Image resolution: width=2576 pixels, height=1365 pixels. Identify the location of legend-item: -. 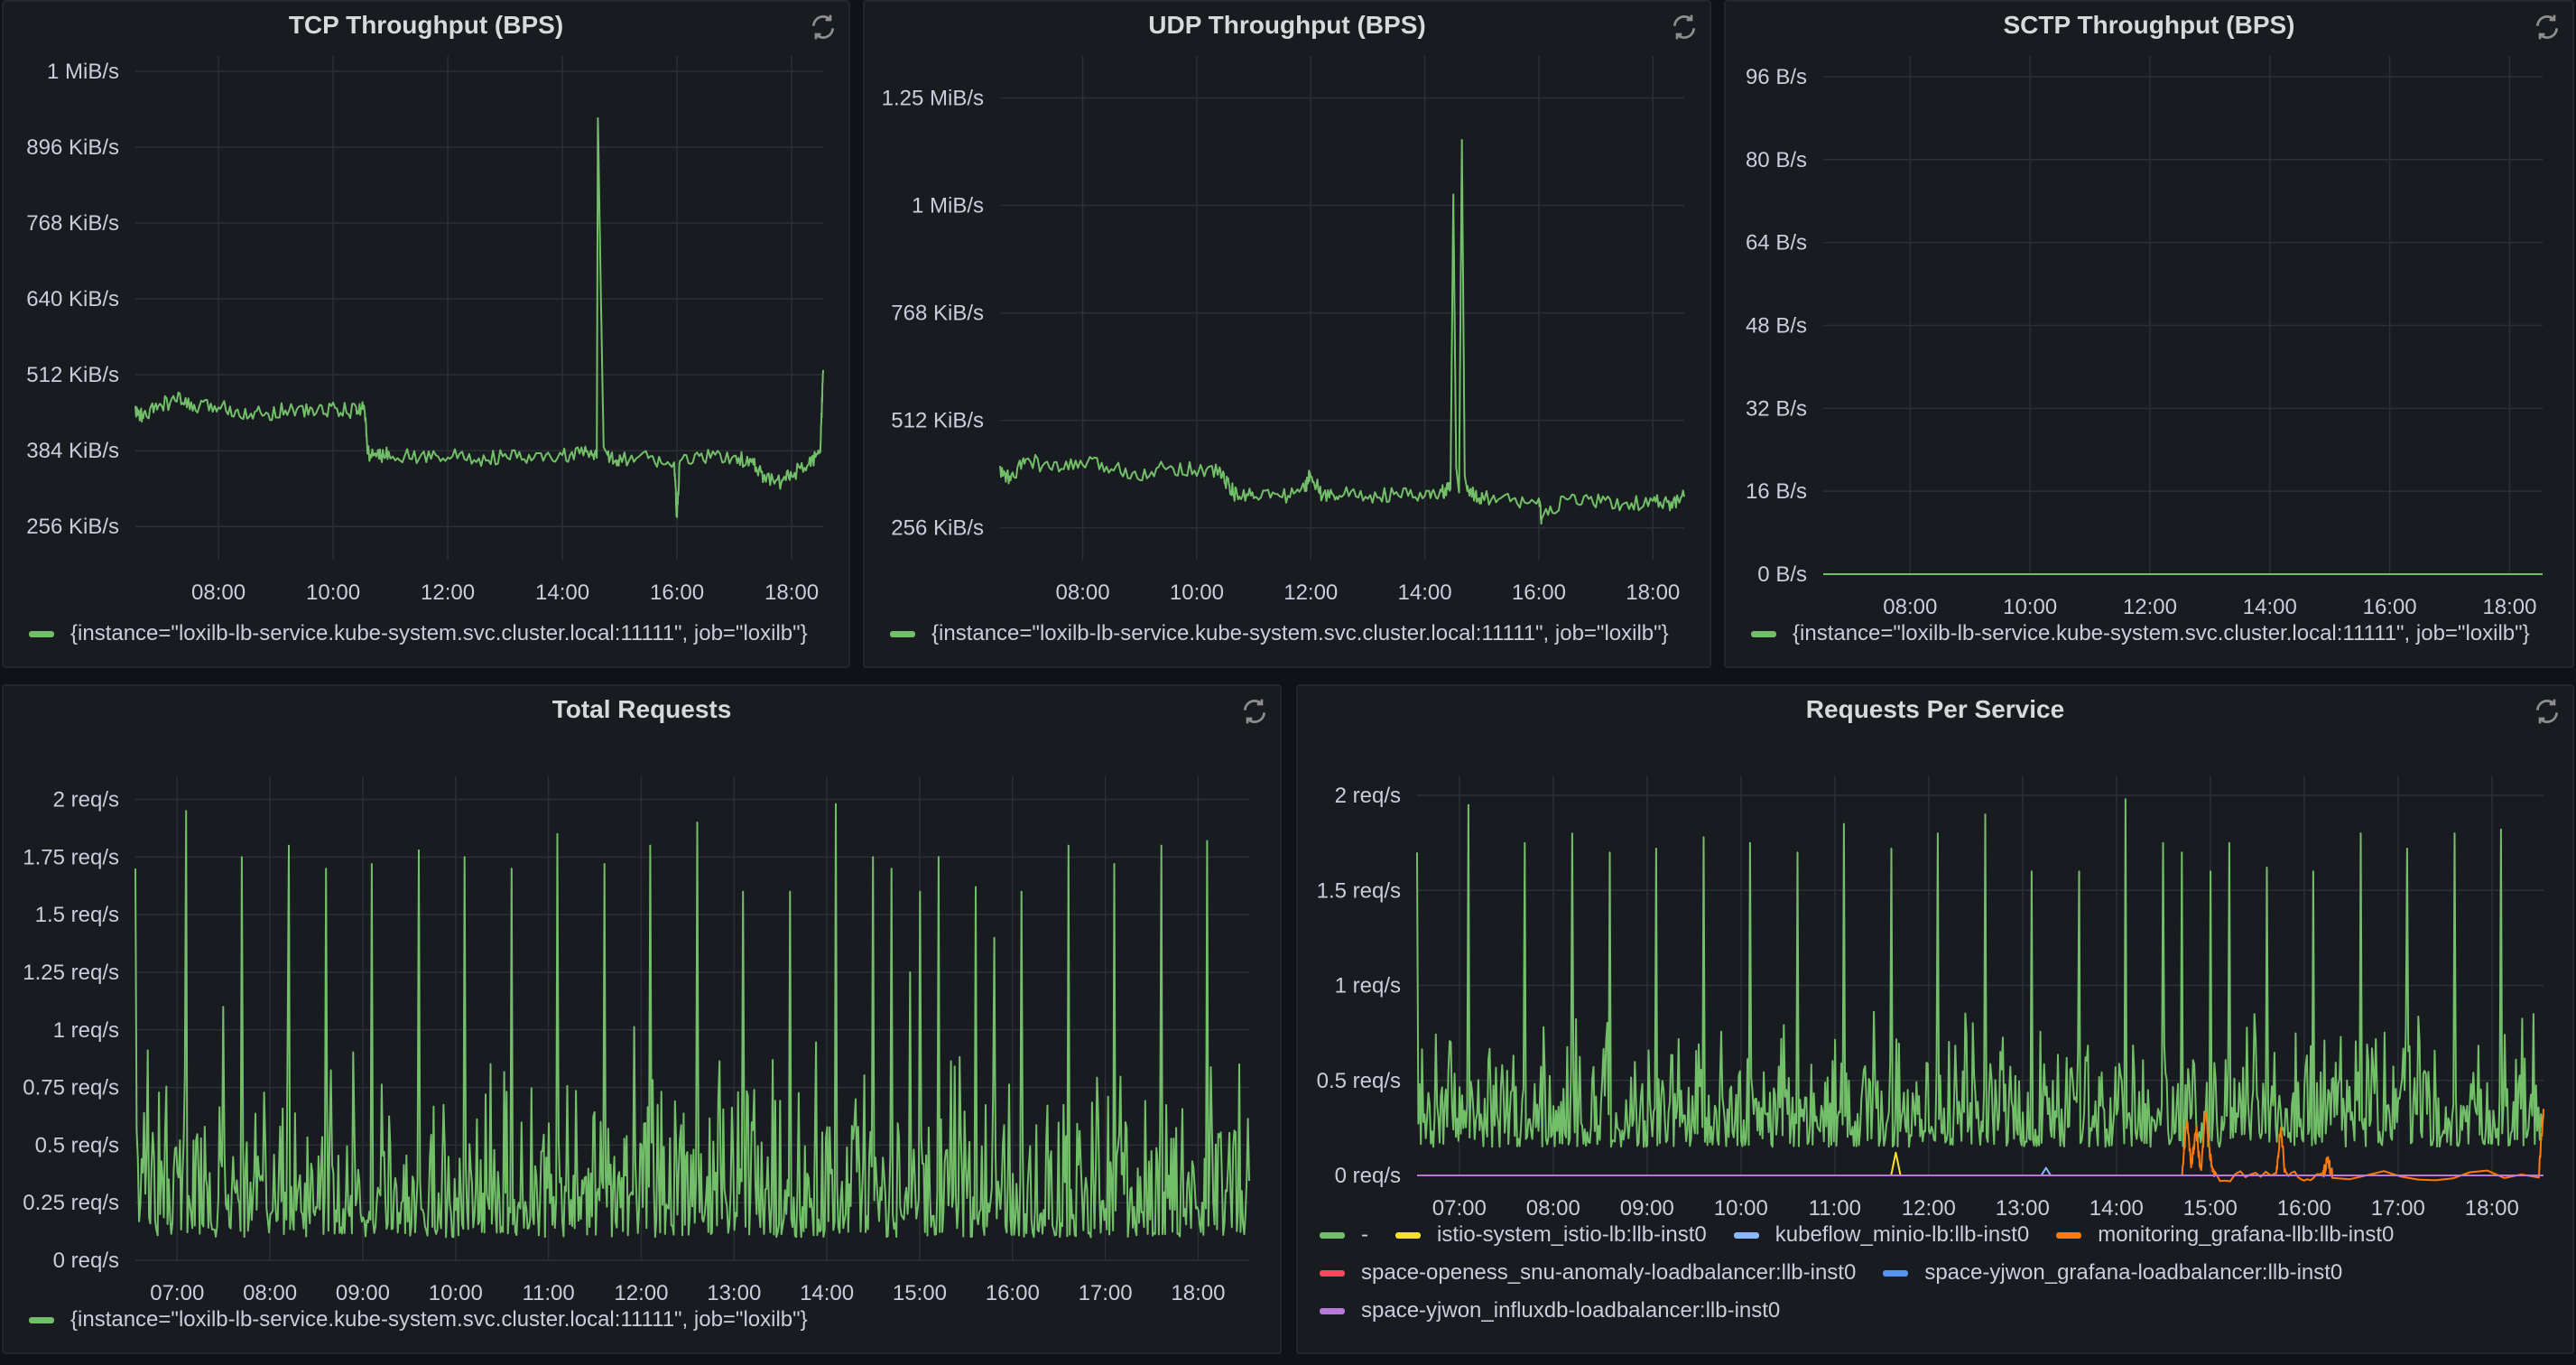
(1344, 1235).